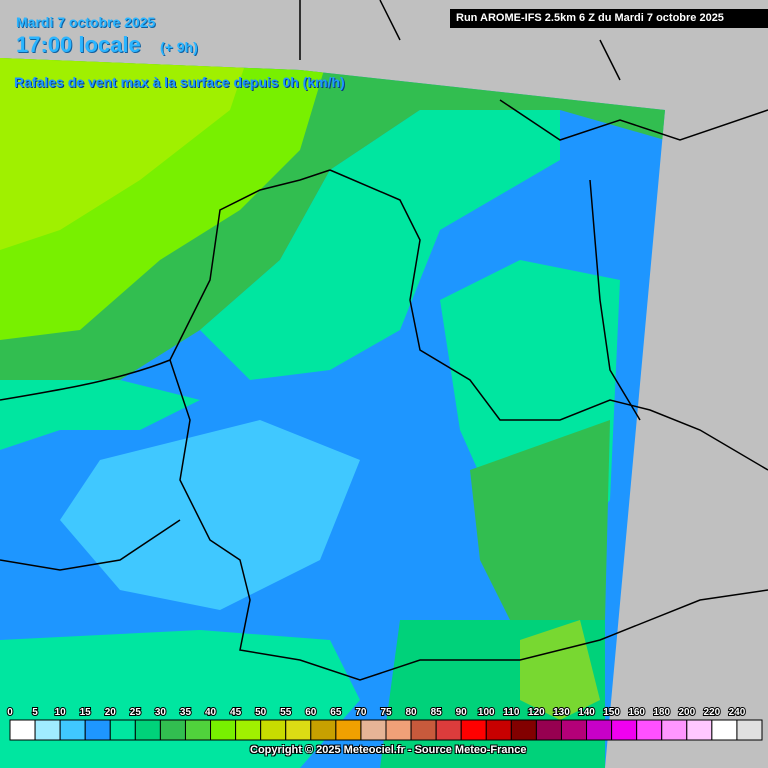 This screenshot has height=768, width=768. What do you see at coordinates (136, 712) in the screenshot?
I see `legend-label: 25` at bounding box center [136, 712].